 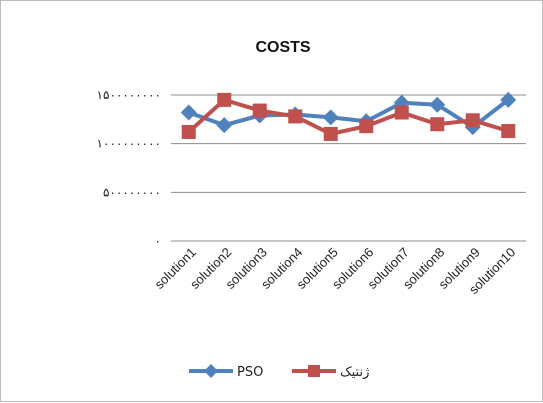 What do you see at coordinates (330, 372) in the screenshot?
I see `legend-item-2: ژنتیک` at bounding box center [330, 372].